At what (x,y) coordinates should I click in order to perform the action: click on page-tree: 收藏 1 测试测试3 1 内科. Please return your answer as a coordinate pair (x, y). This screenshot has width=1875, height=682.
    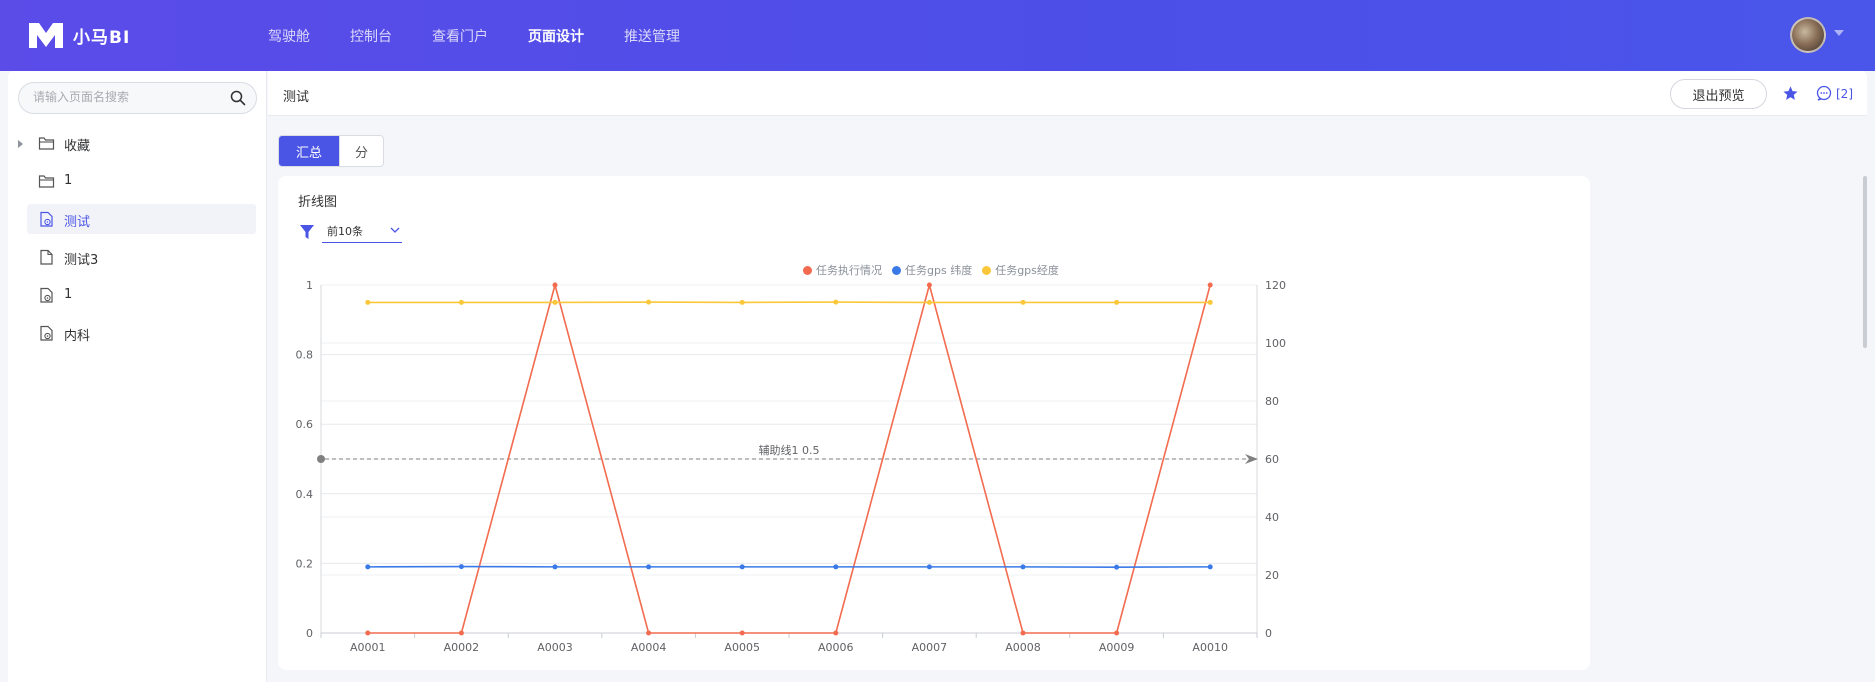
    Looking at the image, I should click on (137, 242).